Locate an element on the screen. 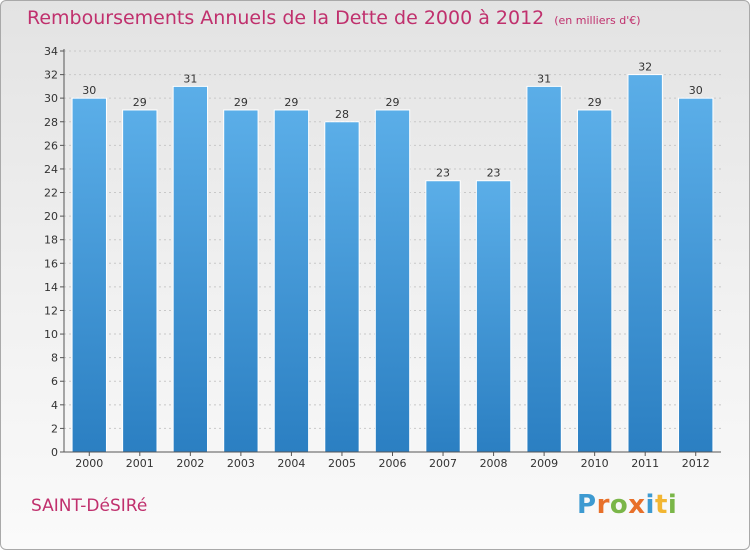 The height and width of the screenshot is (550, 750). logo-letter: P is located at coordinates (587, 505).